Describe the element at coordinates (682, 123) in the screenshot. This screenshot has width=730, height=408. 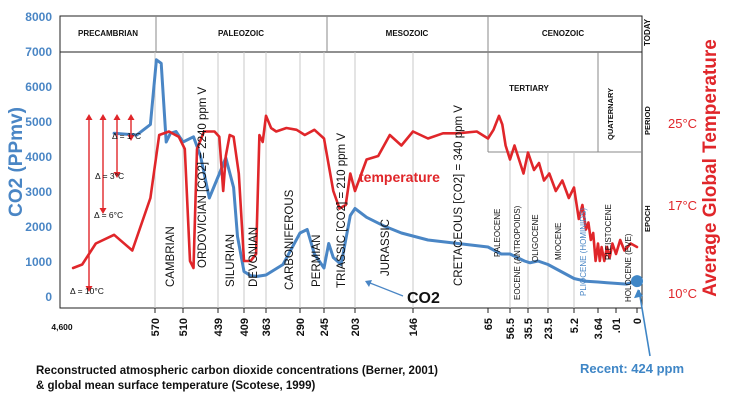
I see `temp-tick-label: 25°C` at that location.